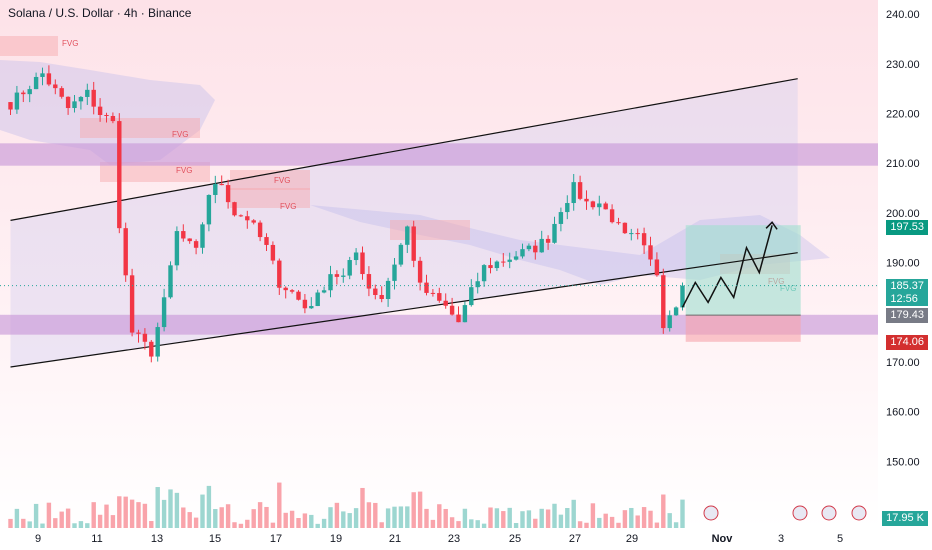  I want to click on time-axis-tick: 5, so click(840, 539).